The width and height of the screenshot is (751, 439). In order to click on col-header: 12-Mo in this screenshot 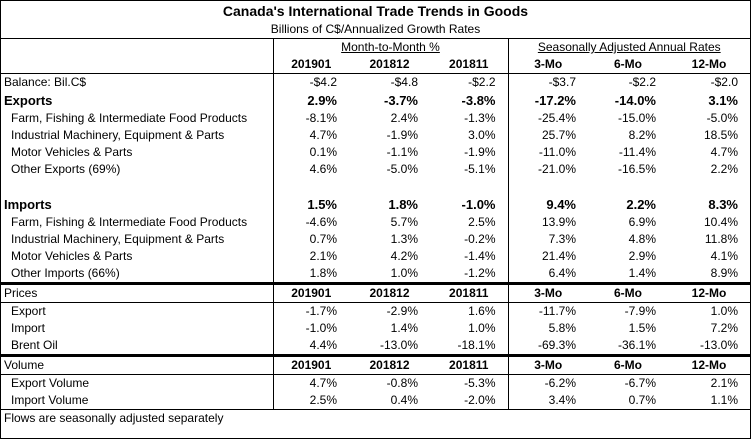, I will do `click(709, 64)`.